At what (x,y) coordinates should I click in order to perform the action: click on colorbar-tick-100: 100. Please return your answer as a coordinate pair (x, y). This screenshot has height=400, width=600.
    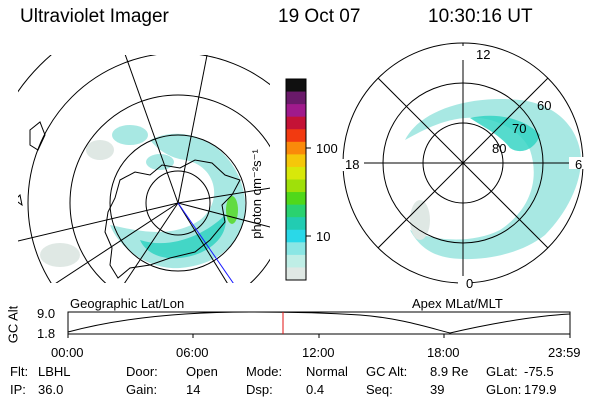
    Looking at the image, I should click on (327, 148).